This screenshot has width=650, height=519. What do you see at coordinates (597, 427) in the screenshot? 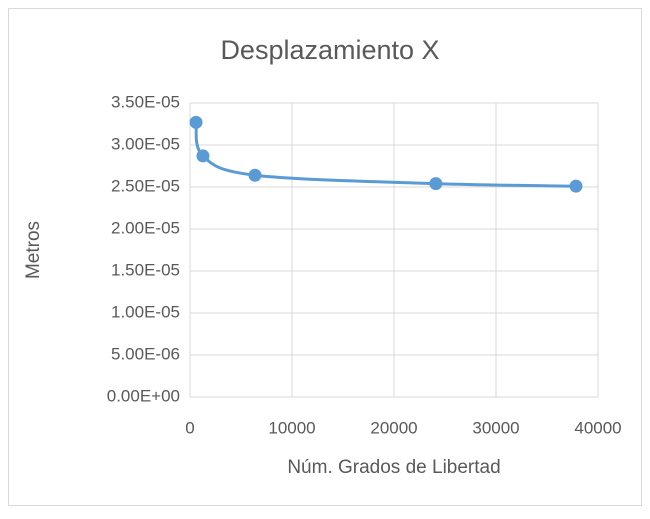
I see `x-tick-label: 40000` at bounding box center [597, 427].